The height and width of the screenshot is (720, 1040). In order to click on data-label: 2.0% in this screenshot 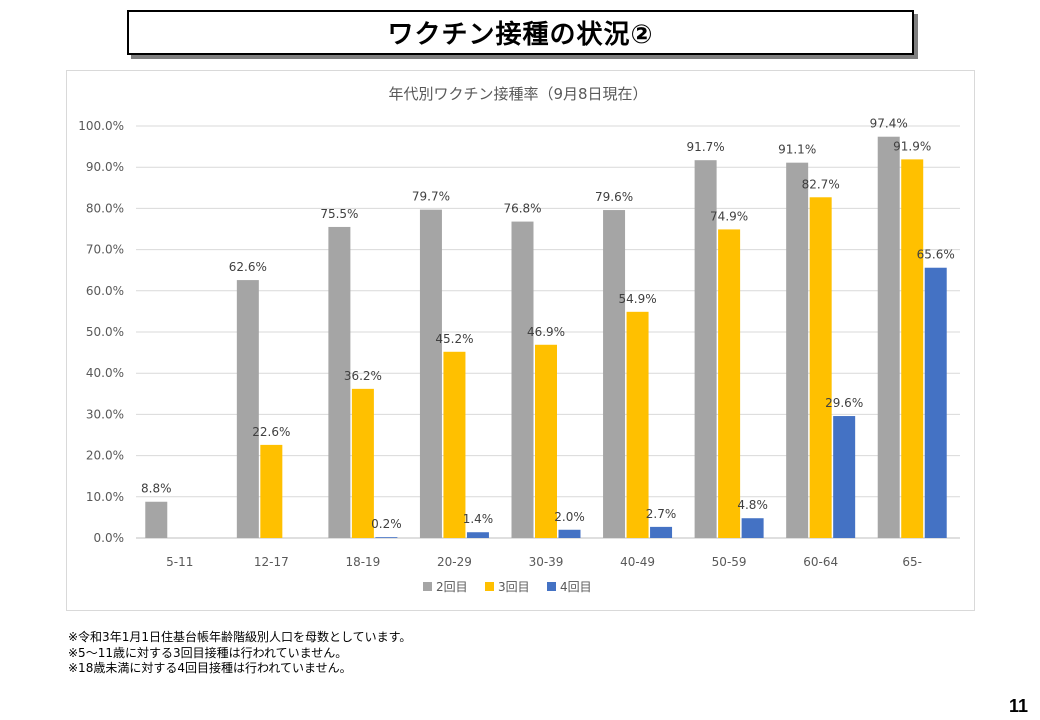, I will do `click(569, 517)`.